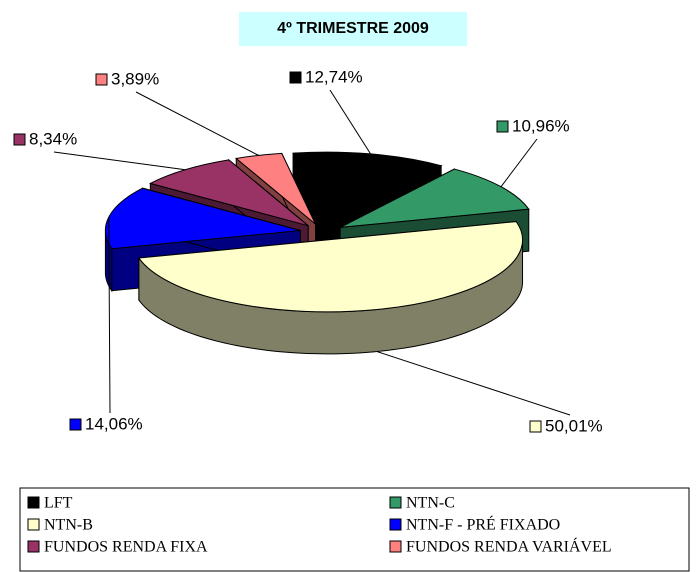  I want to click on data-label: 3,89%, so click(135, 78).